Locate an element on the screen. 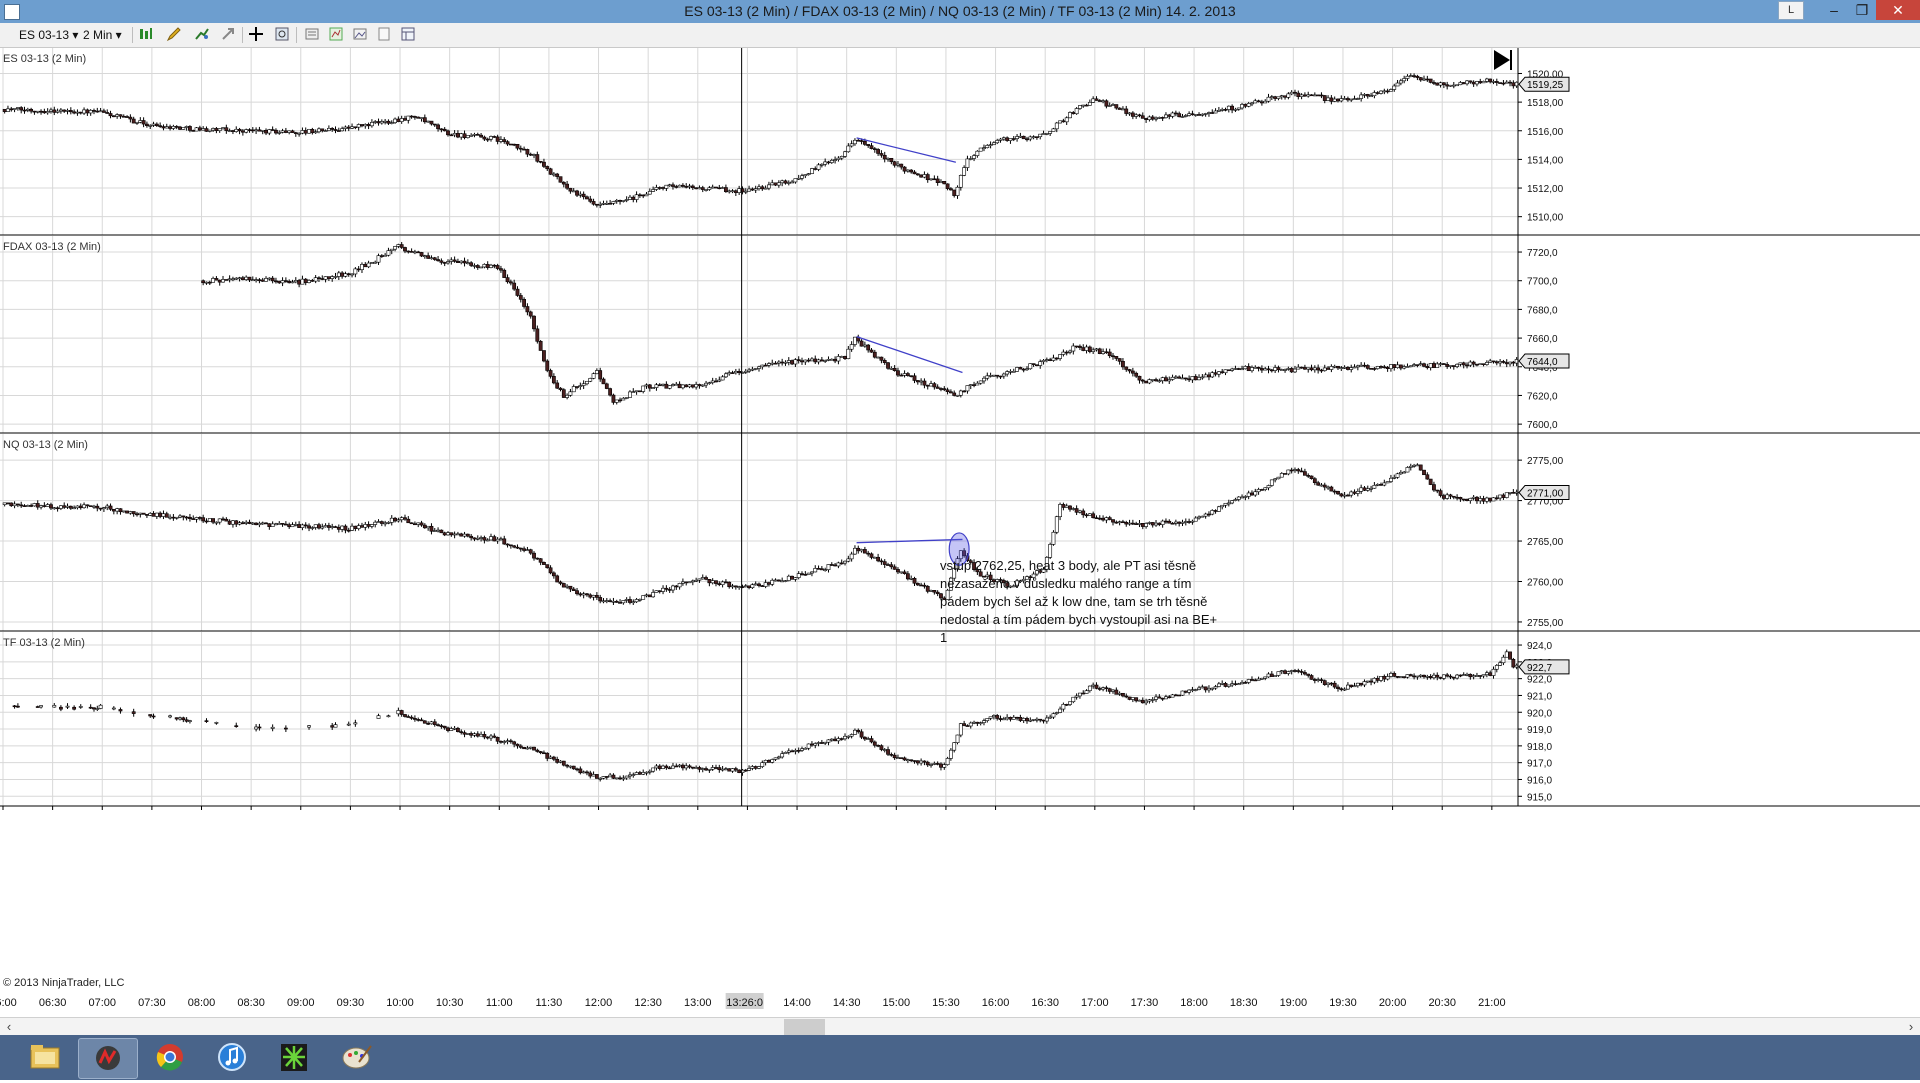 The height and width of the screenshot is (1083, 1920). pencil-icon is located at coordinates (174, 34).